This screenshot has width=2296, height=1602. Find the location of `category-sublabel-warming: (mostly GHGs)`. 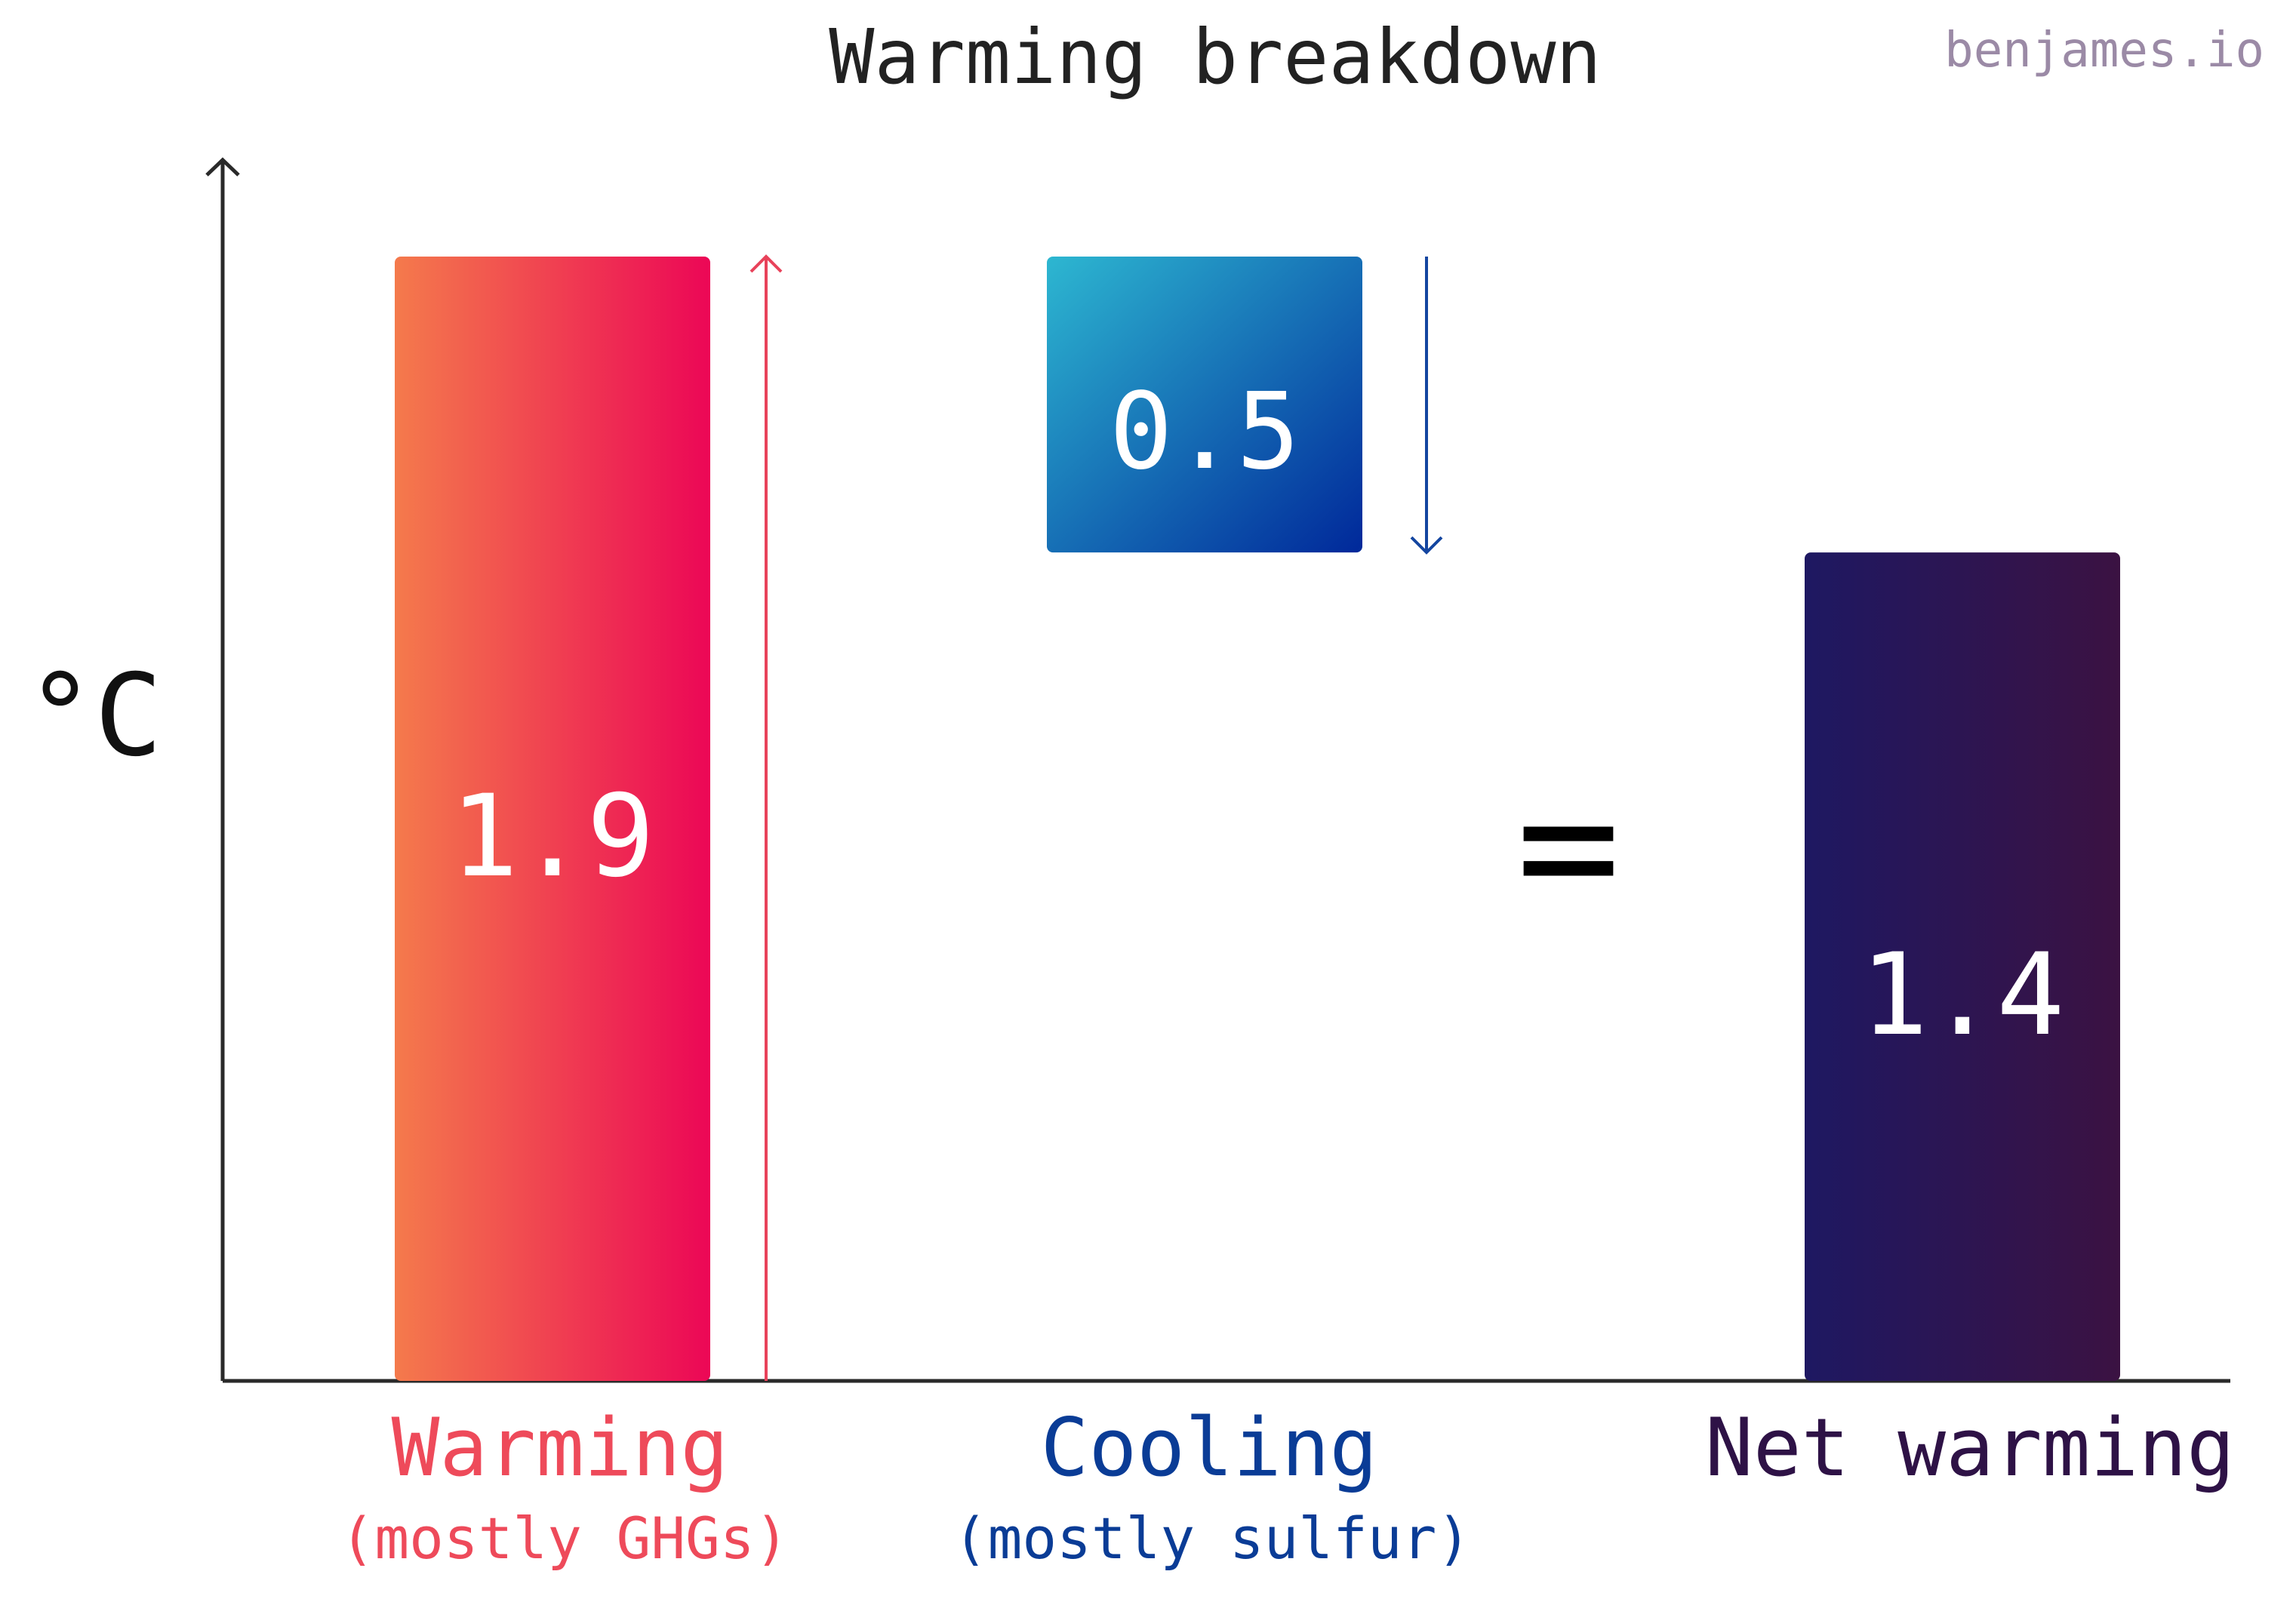

category-sublabel-warming: (mostly GHGs) is located at coordinates (564, 1538).